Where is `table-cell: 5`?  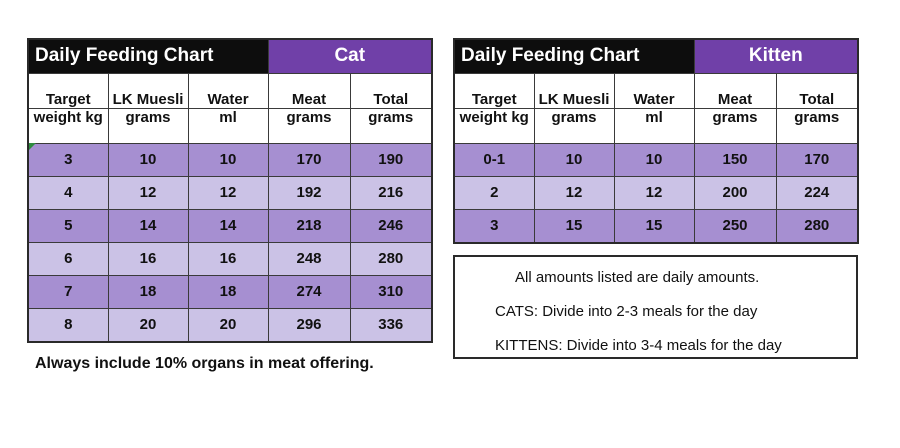 table-cell: 5 is located at coordinates (68, 225).